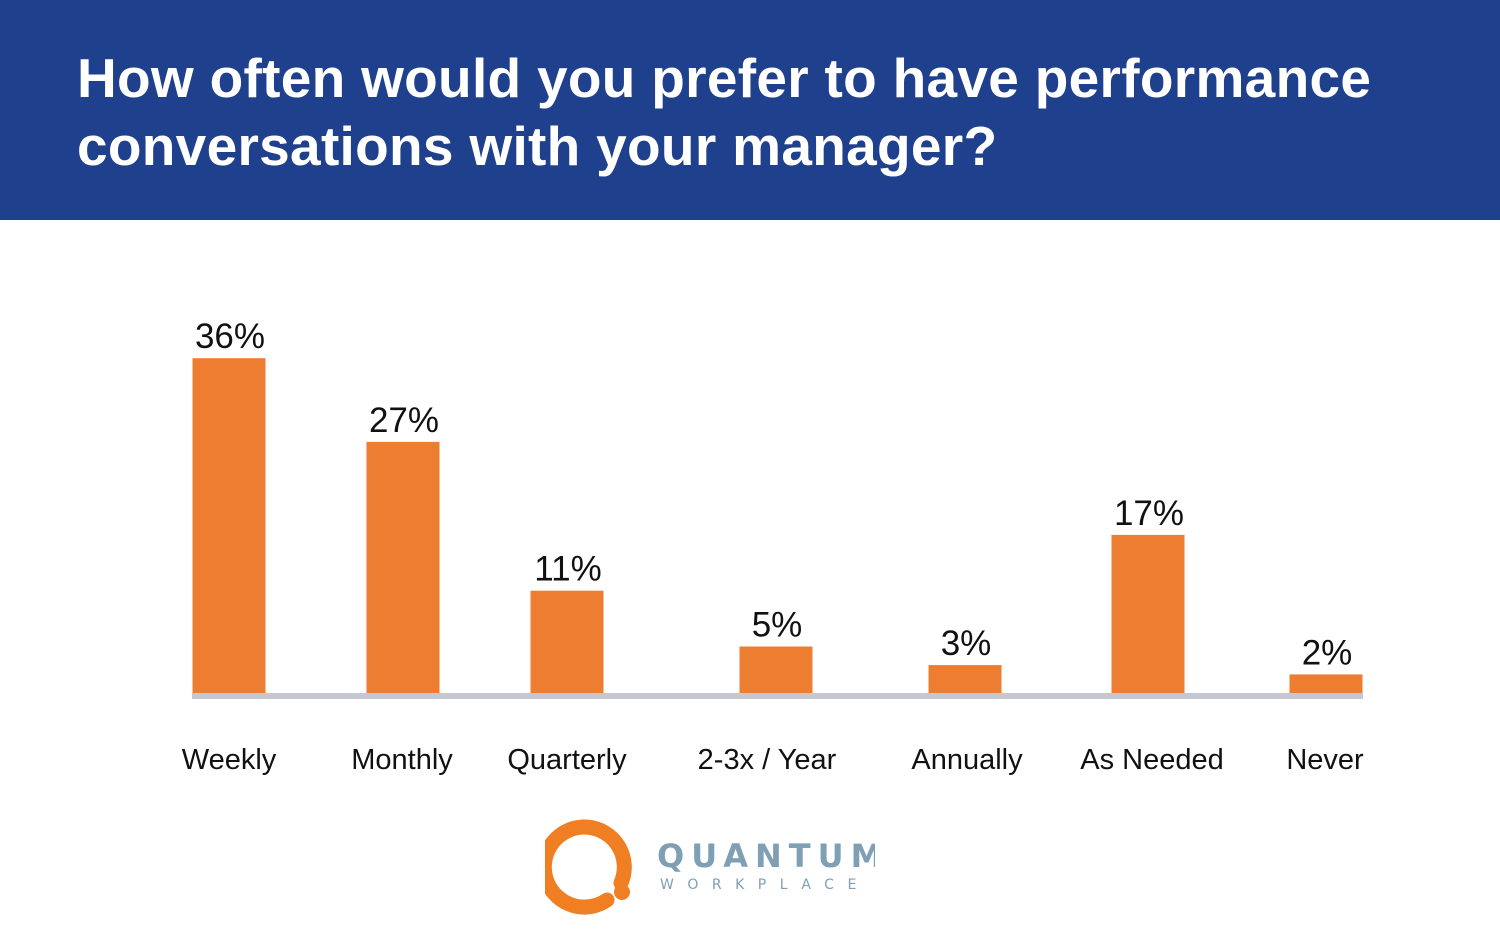 This screenshot has height=941, width=1500. I want to click on logo-text-workplace: WORKPLACE, so click(765, 885).